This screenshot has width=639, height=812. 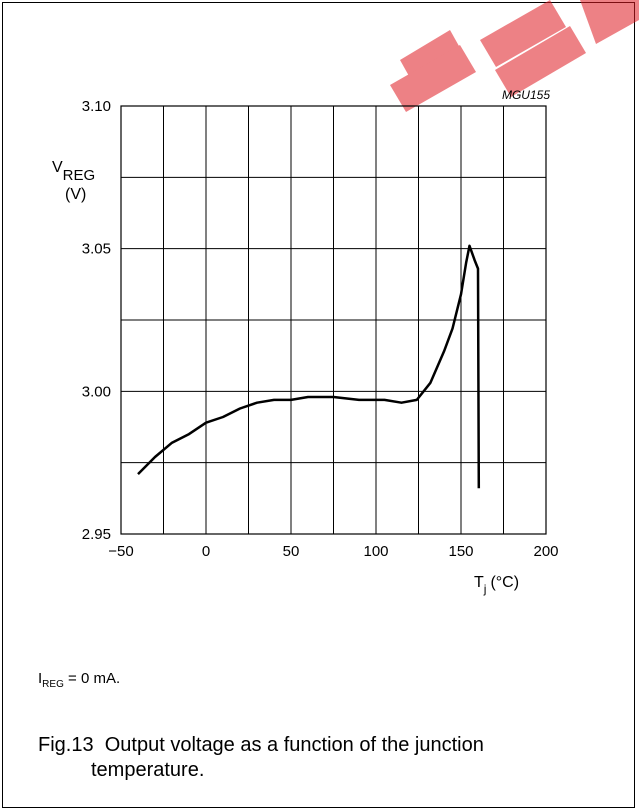 I want to click on x-tick-label: 200, so click(x=545, y=551).